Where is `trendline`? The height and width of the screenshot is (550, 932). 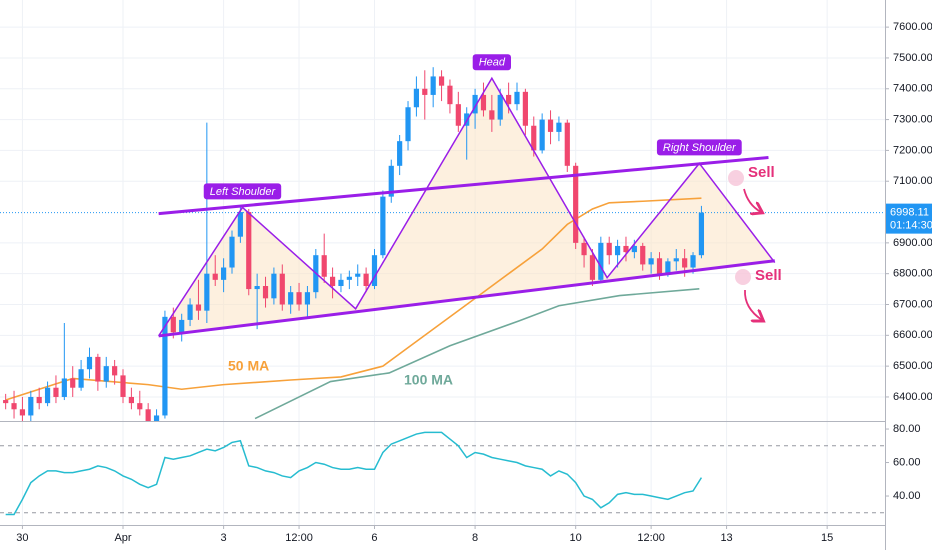
trendline is located at coordinates (463, 185).